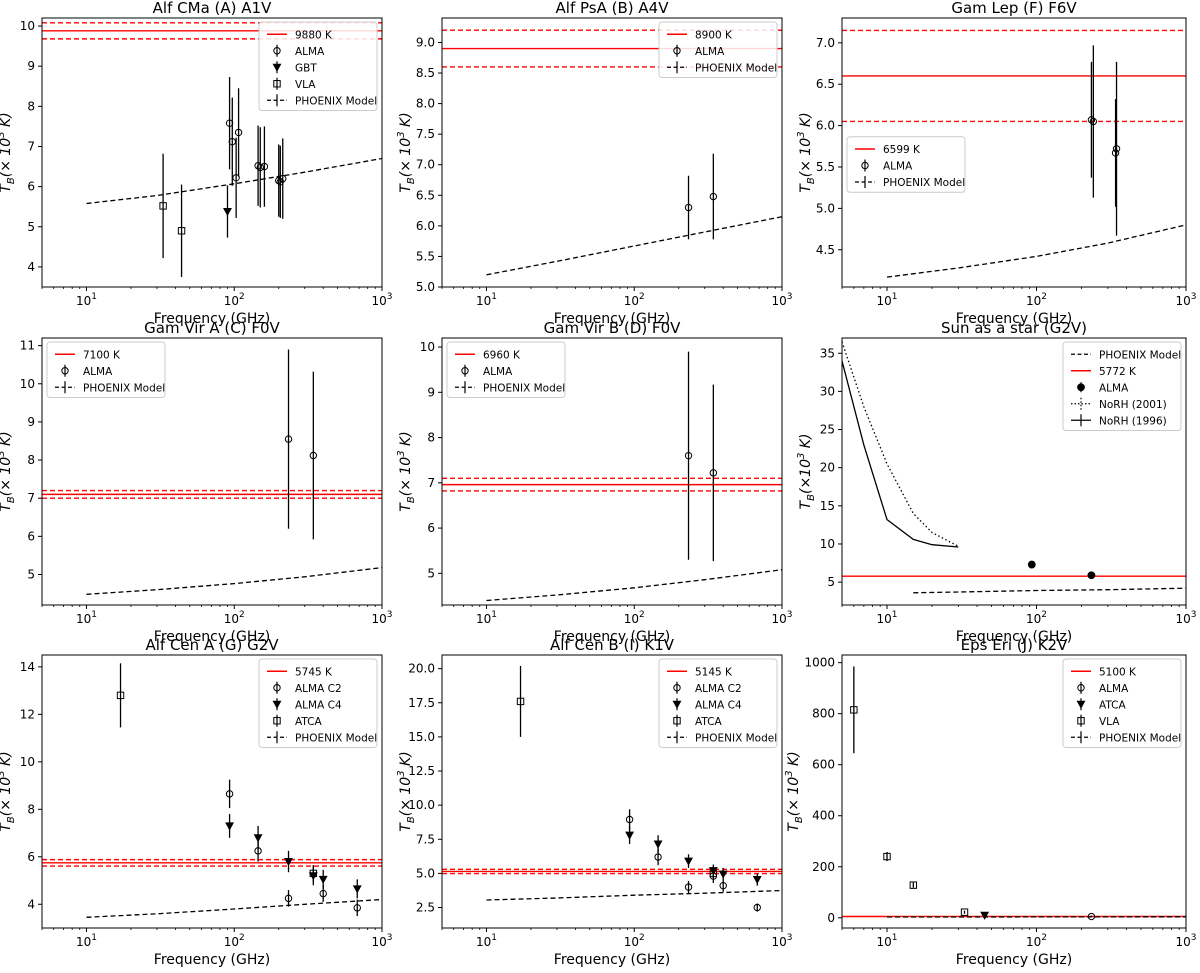  Describe the element at coordinates (314, 672) in the screenshot. I see `panel-7-legend-5745-k-label: 5745 K` at that location.